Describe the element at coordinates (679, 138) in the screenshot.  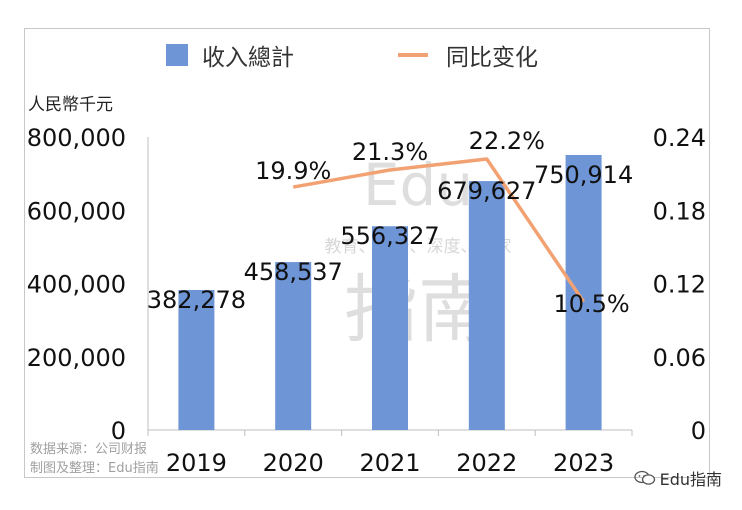
I see `y-right-tick-label: 0.24` at that location.